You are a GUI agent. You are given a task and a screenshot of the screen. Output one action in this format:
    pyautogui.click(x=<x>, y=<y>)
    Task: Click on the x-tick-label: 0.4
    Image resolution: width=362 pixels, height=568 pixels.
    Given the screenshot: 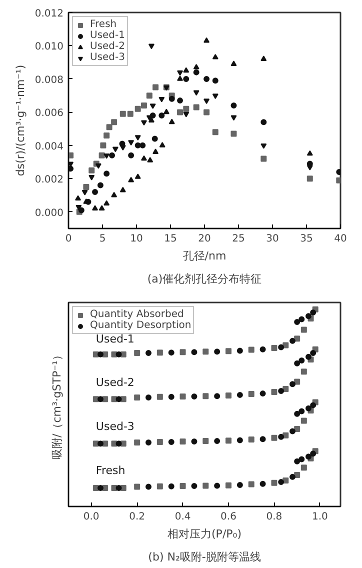 What is the action you would take?
    pyautogui.click(x=182, y=517)
    